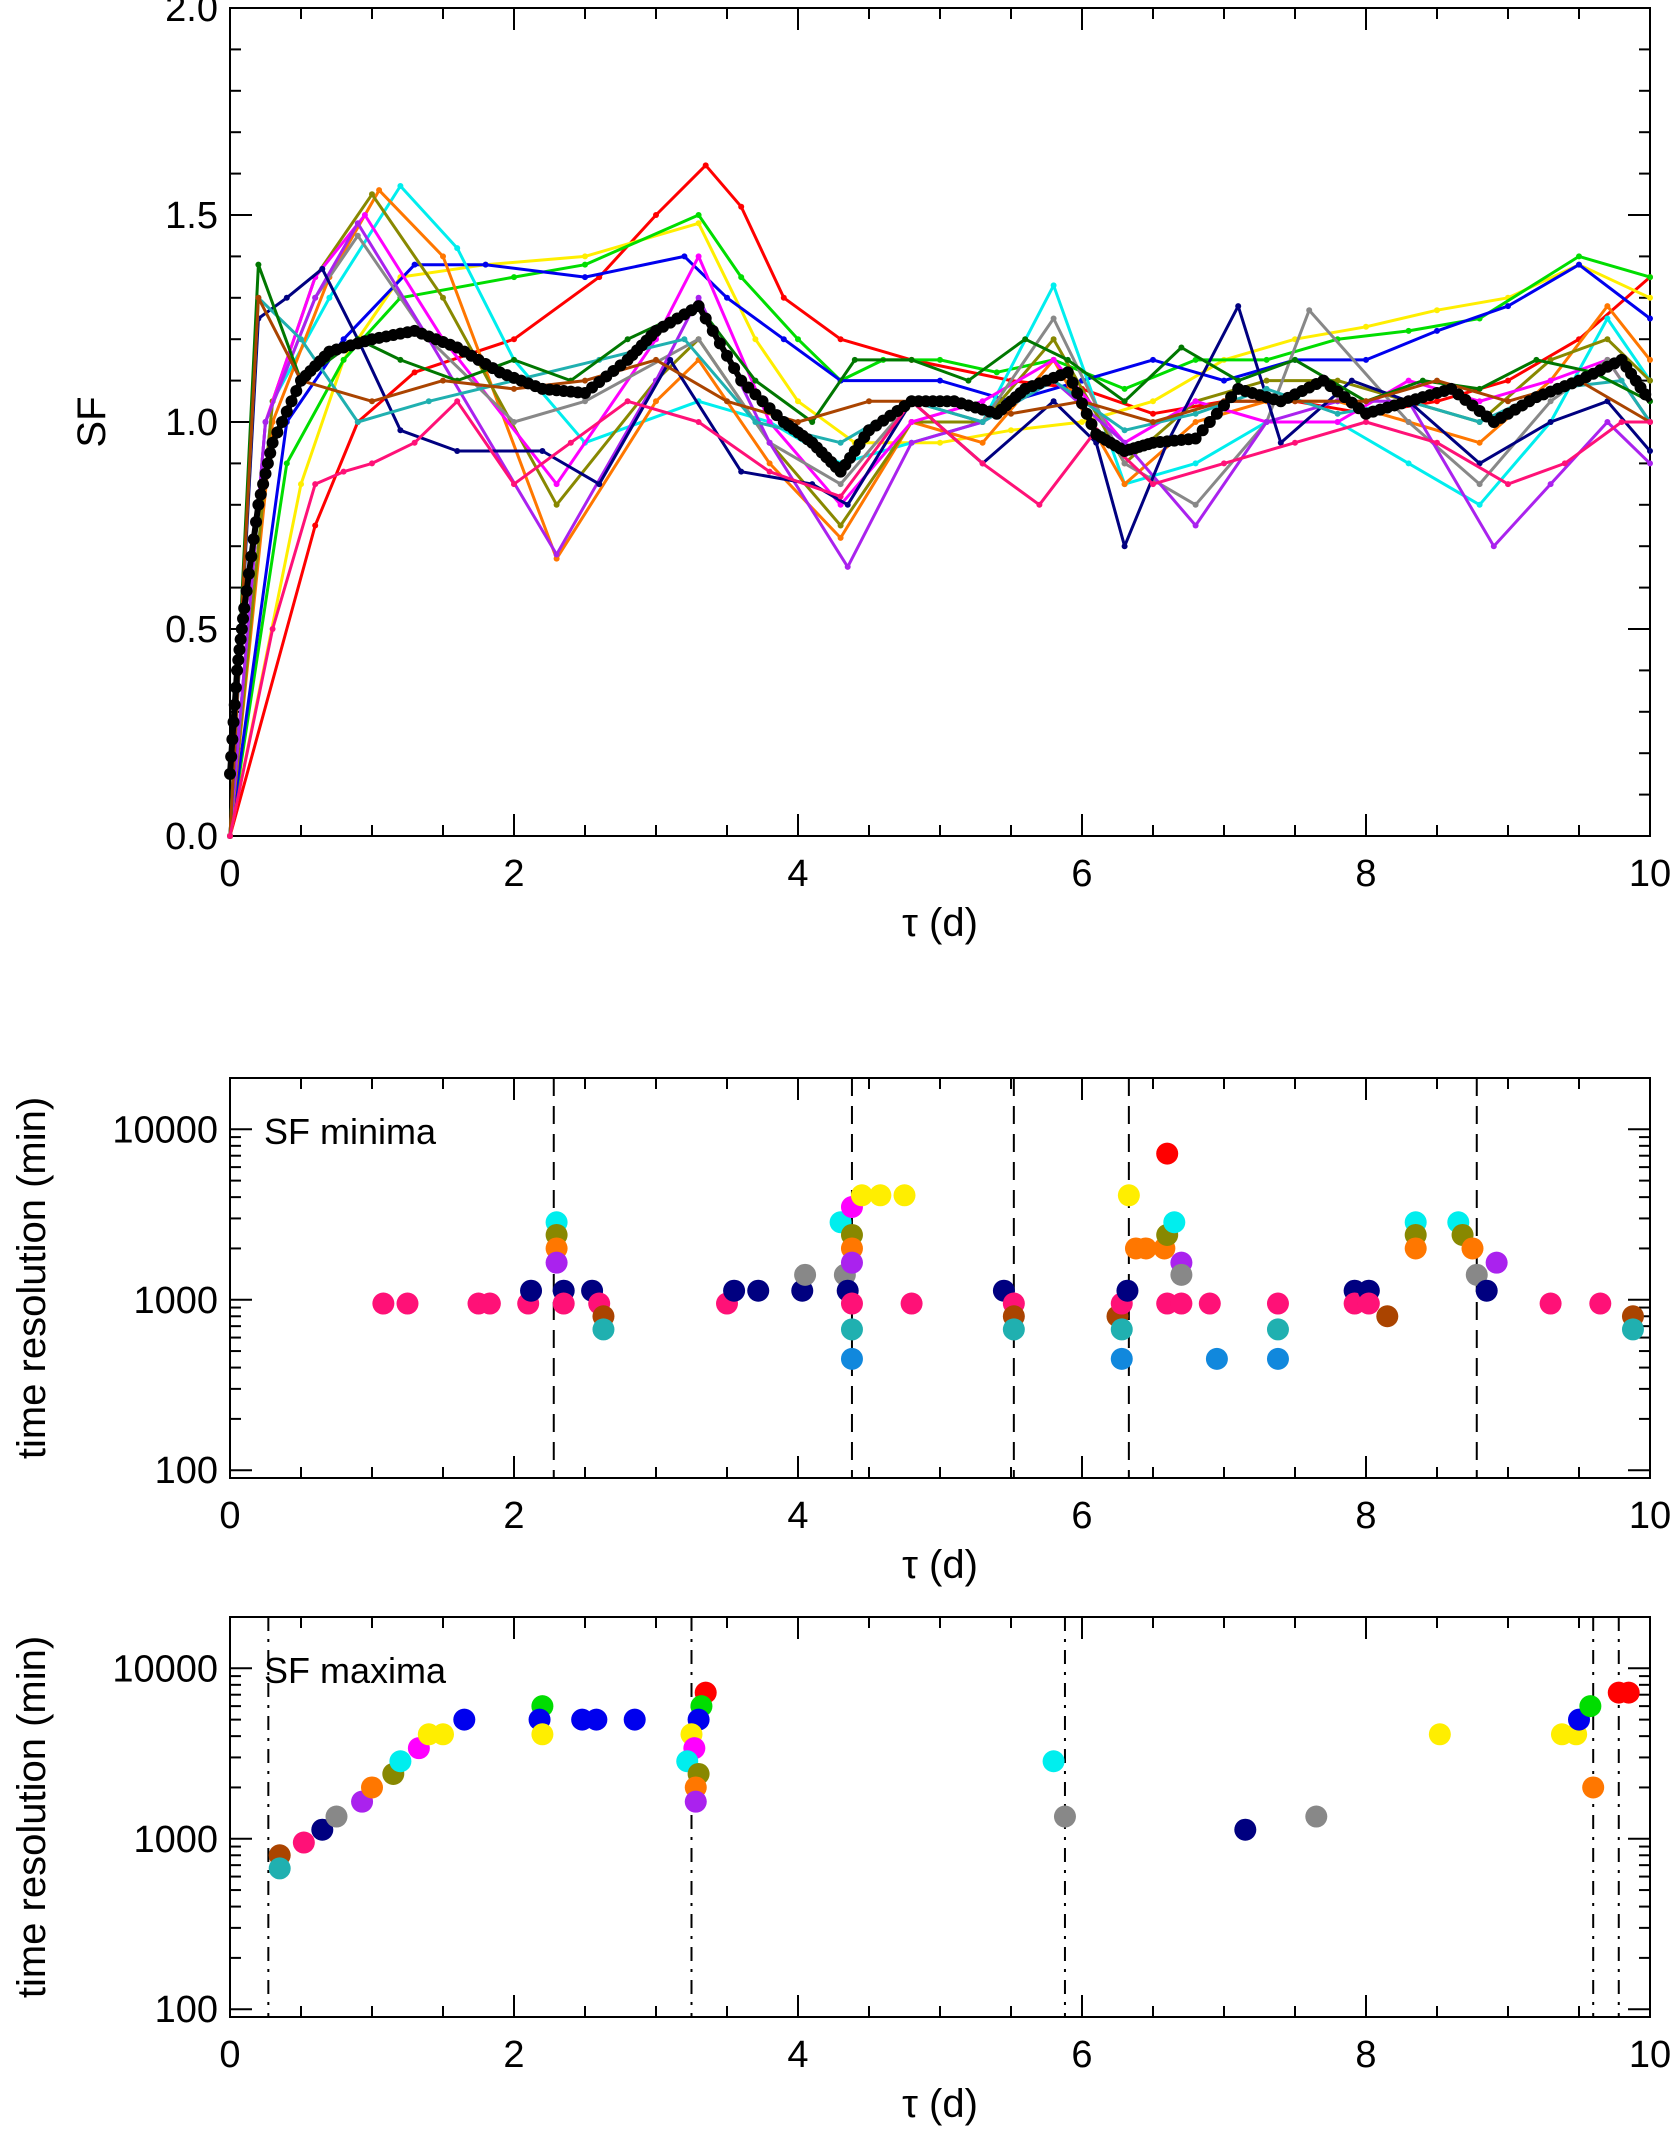  Describe the element at coordinates (797, 1516) in the screenshot. I see `x-tick-label: 4` at that location.